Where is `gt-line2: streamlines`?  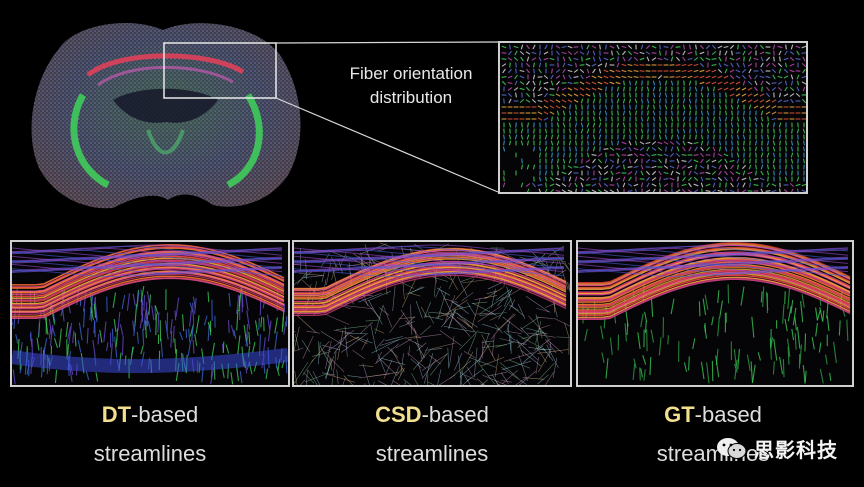
gt-line2: streamlines is located at coordinates (713, 453).